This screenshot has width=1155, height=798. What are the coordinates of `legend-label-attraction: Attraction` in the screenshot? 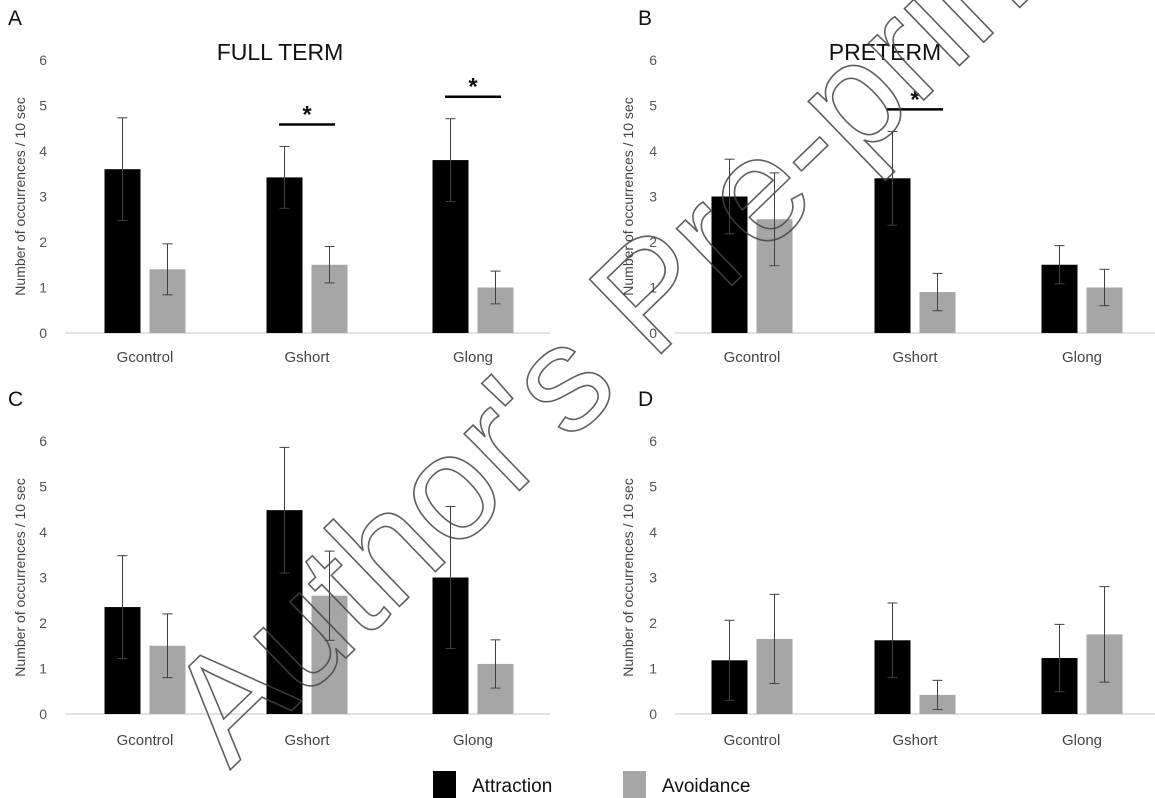 It's located at (512, 786).